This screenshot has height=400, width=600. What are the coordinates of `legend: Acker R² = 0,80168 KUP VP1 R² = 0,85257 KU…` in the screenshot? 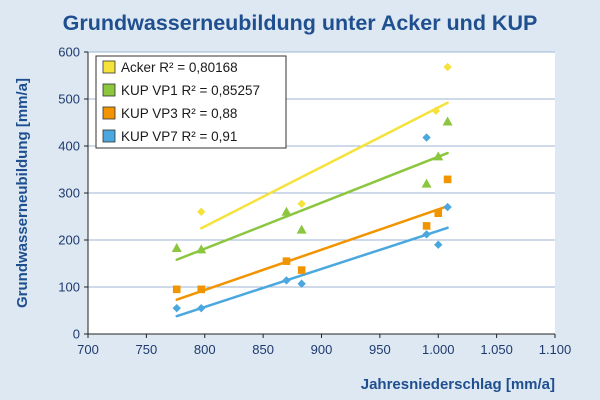 It's located at (191, 102).